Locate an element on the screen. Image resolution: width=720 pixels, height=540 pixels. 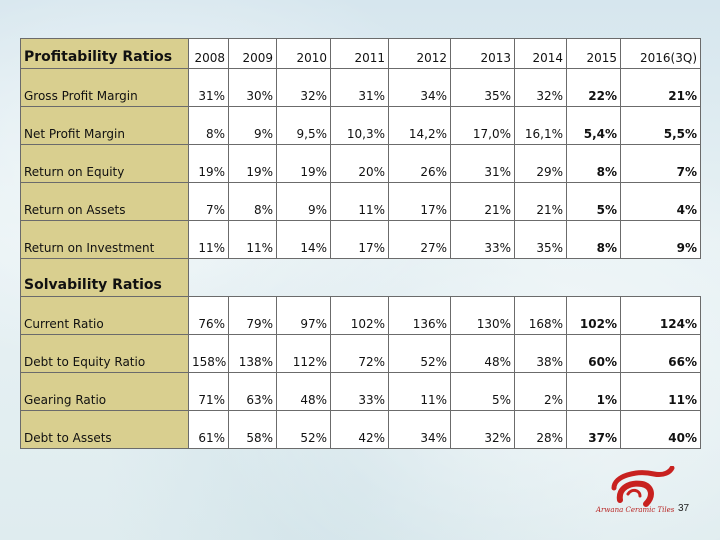
ratio-value: 28% is located at coordinates (540, 429).